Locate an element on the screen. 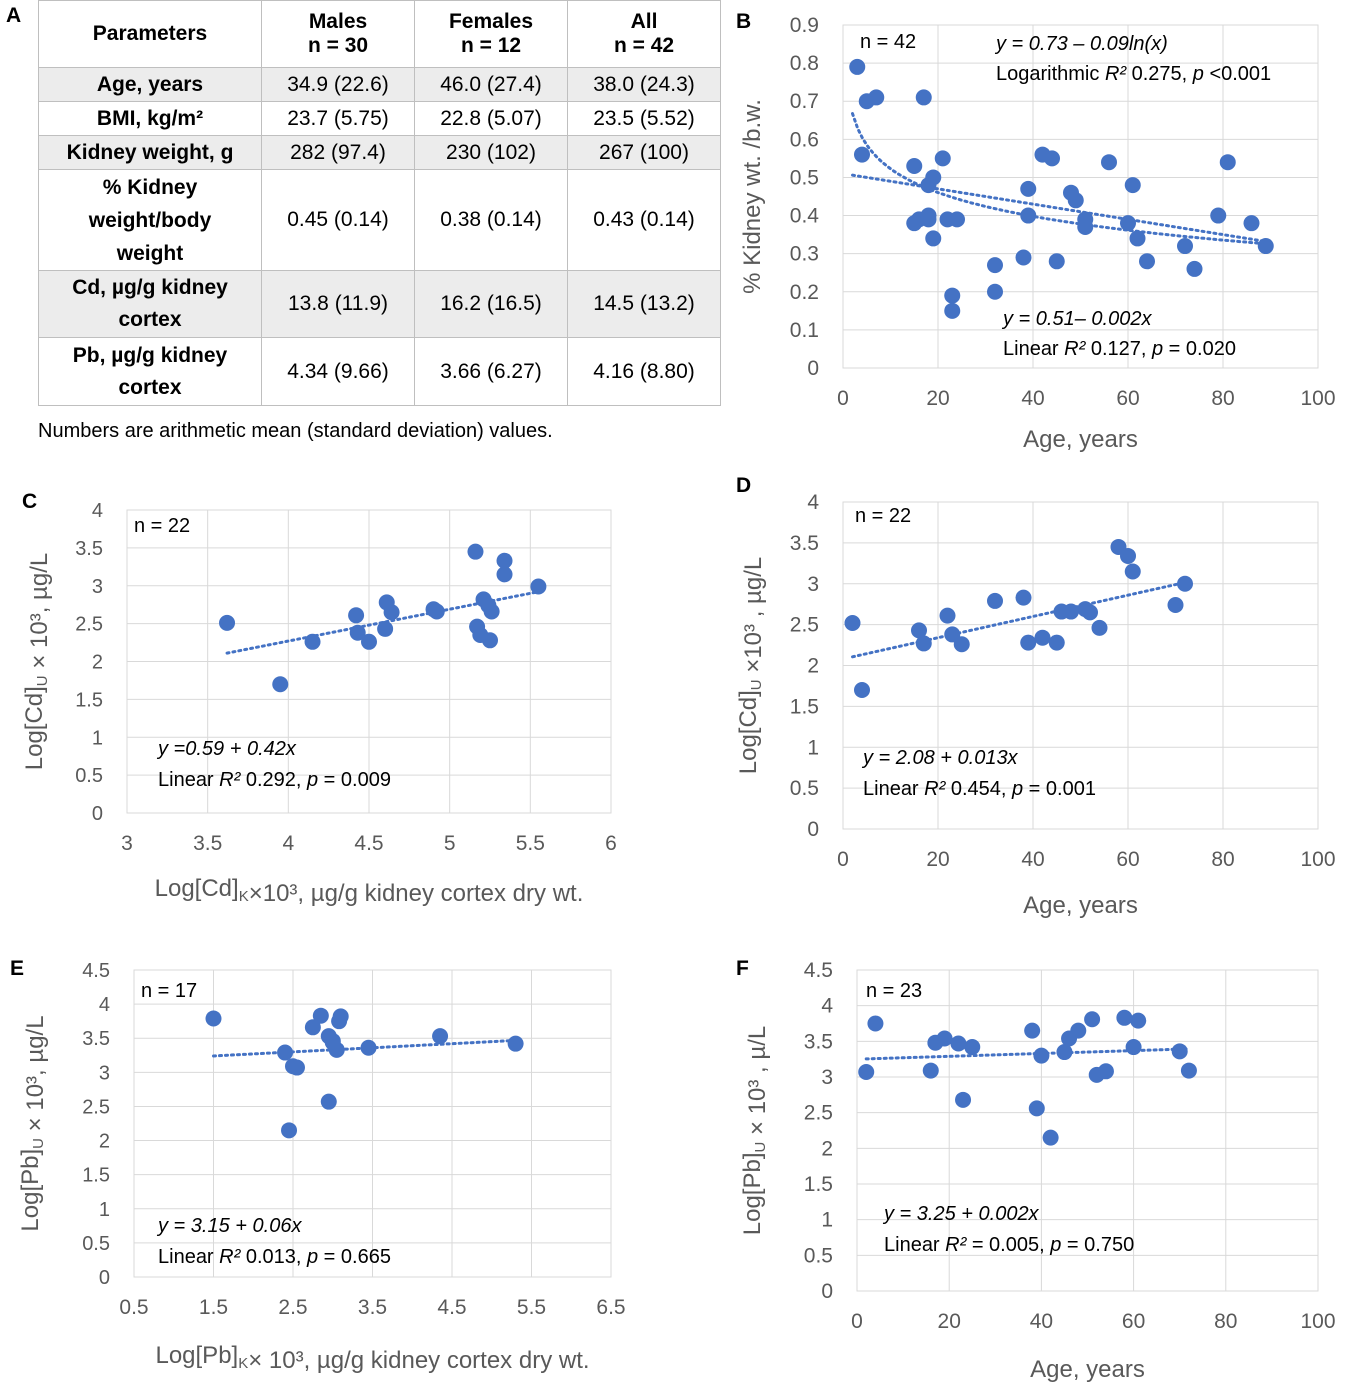 This screenshot has width=1353, height=1400. cell-all: 38.0 (24.3) is located at coordinates (644, 84).